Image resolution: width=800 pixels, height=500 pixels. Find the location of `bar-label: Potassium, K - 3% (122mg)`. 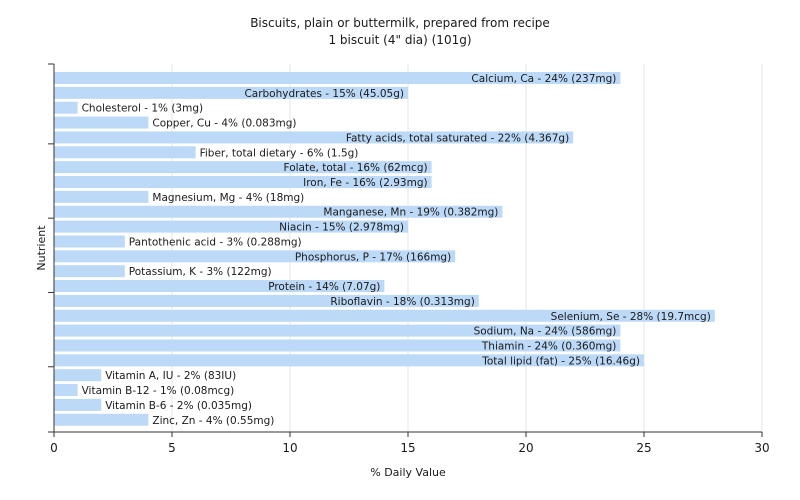

bar-label: Potassium, K - 3% (122mg) is located at coordinates (200, 272).